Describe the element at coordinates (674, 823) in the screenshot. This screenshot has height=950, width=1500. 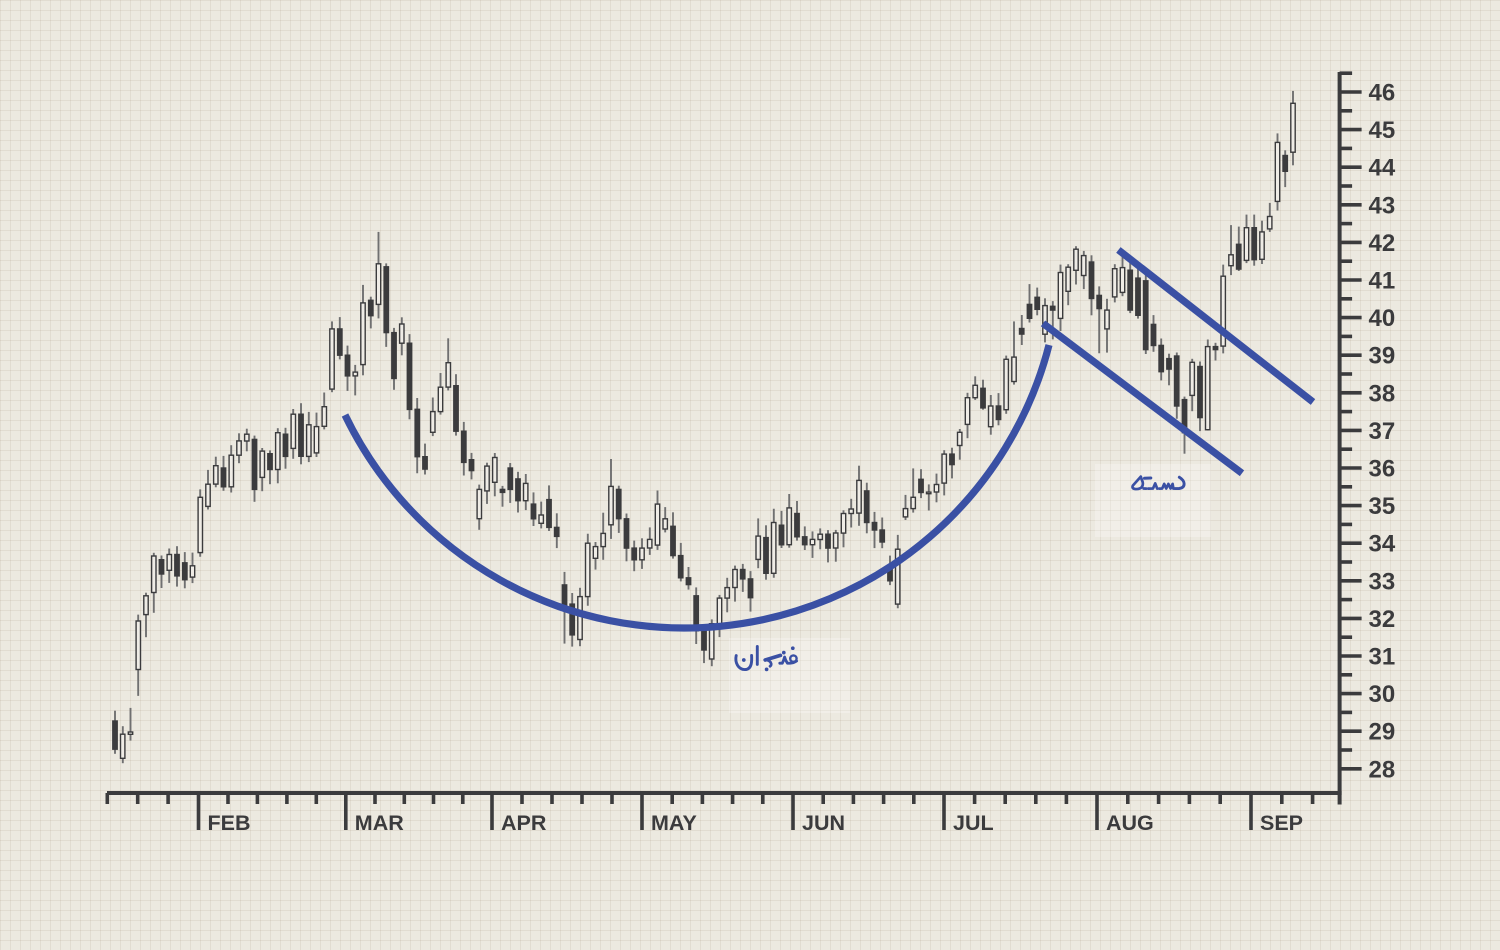
I see `svg-text: MAY` at that location.